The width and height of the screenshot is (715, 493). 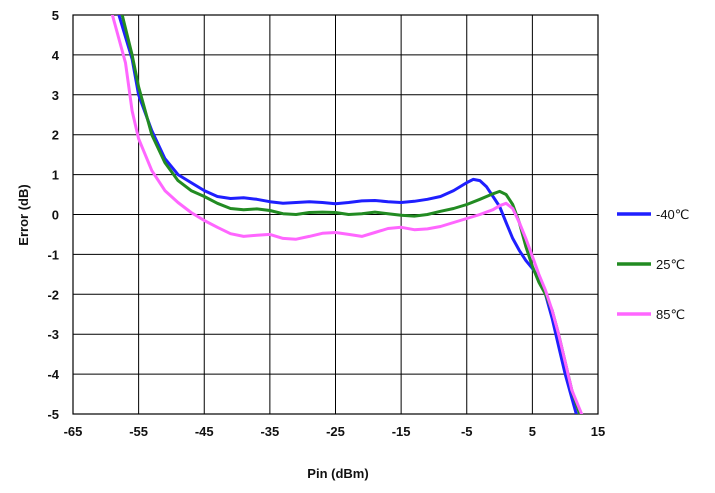 I want to click on y-tick-label: -1, so click(x=53, y=254).